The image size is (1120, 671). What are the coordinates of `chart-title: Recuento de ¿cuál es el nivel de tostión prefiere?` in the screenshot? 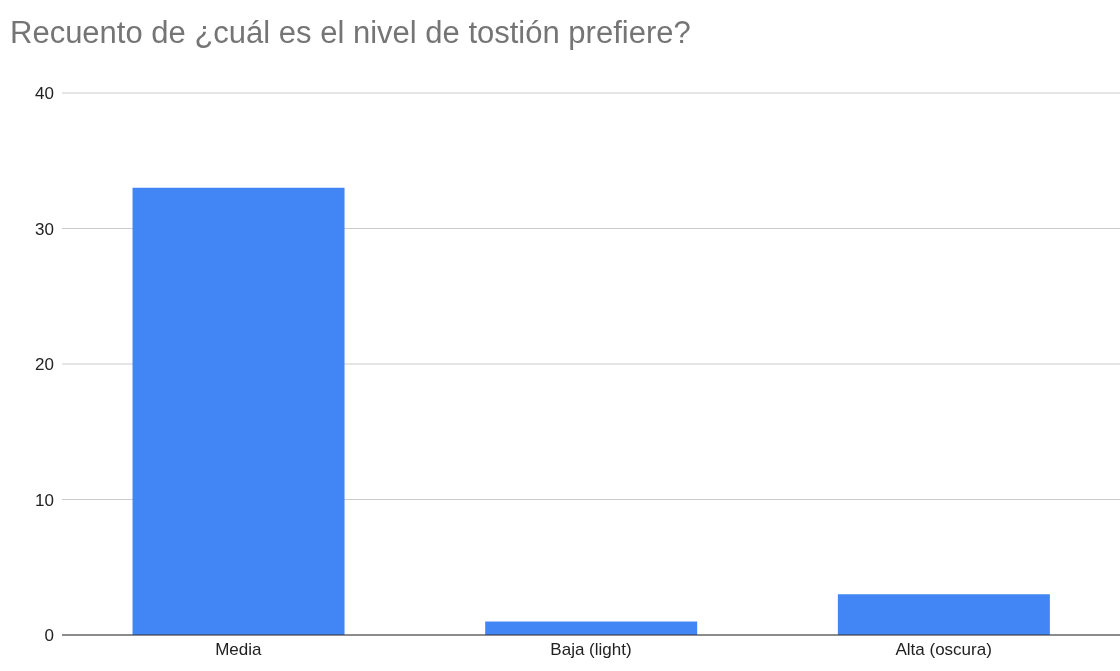 It's located at (350, 33).